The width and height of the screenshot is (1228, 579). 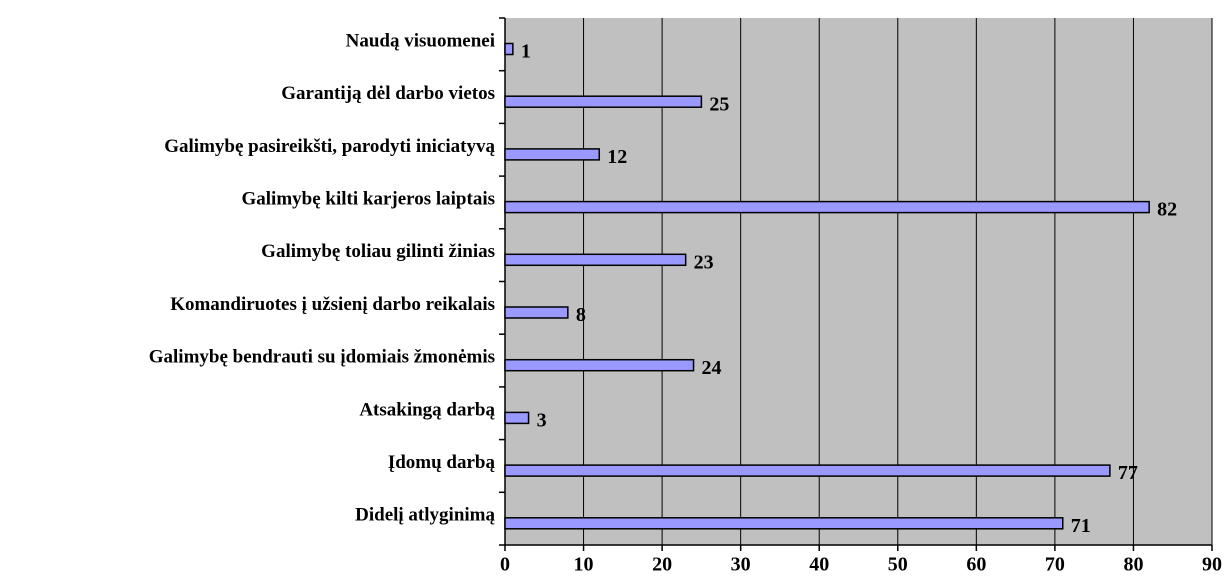 I want to click on category-label: Įdomų darbą, so click(x=442, y=462).